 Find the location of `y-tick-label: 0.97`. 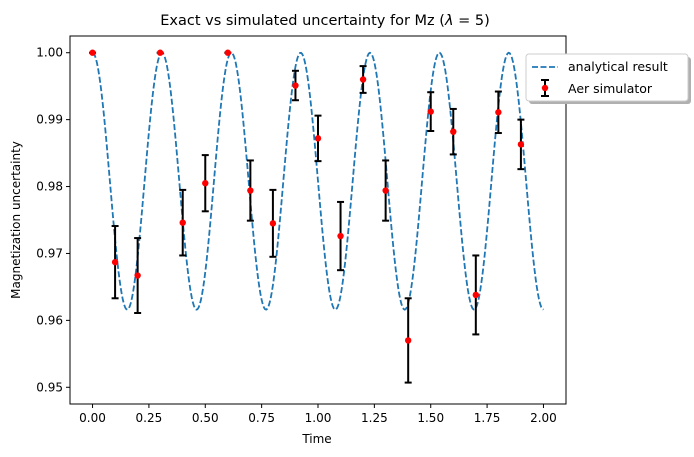

y-tick-label: 0.97 is located at coordinates (49, 253).